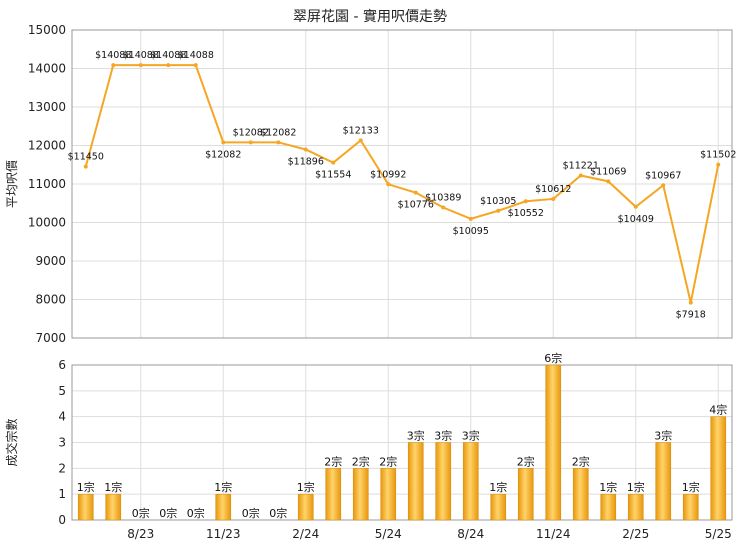 The width and height of the screenshot is (740, 550). What do you see at coordinates (553, 358) in the screenshot?
I see `volume-bar-label: 6宗` at bounding box center [553, 358].